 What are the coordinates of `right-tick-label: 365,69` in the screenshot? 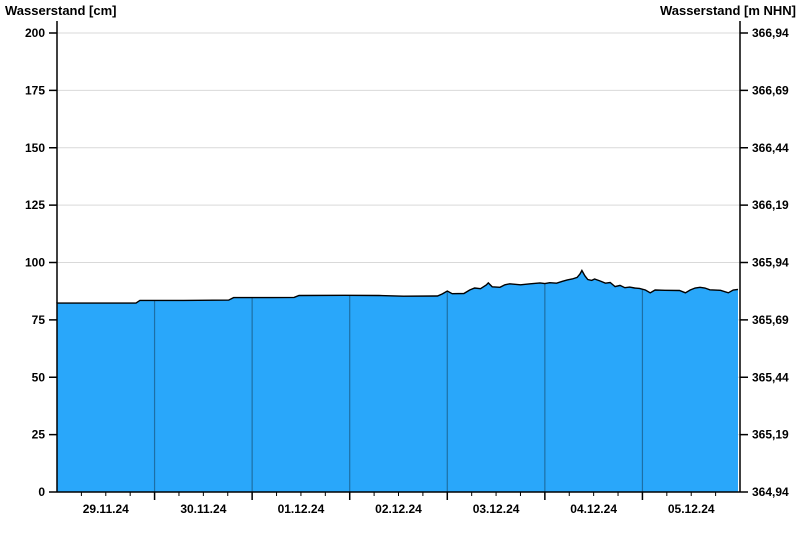 It's located at (770, 320).